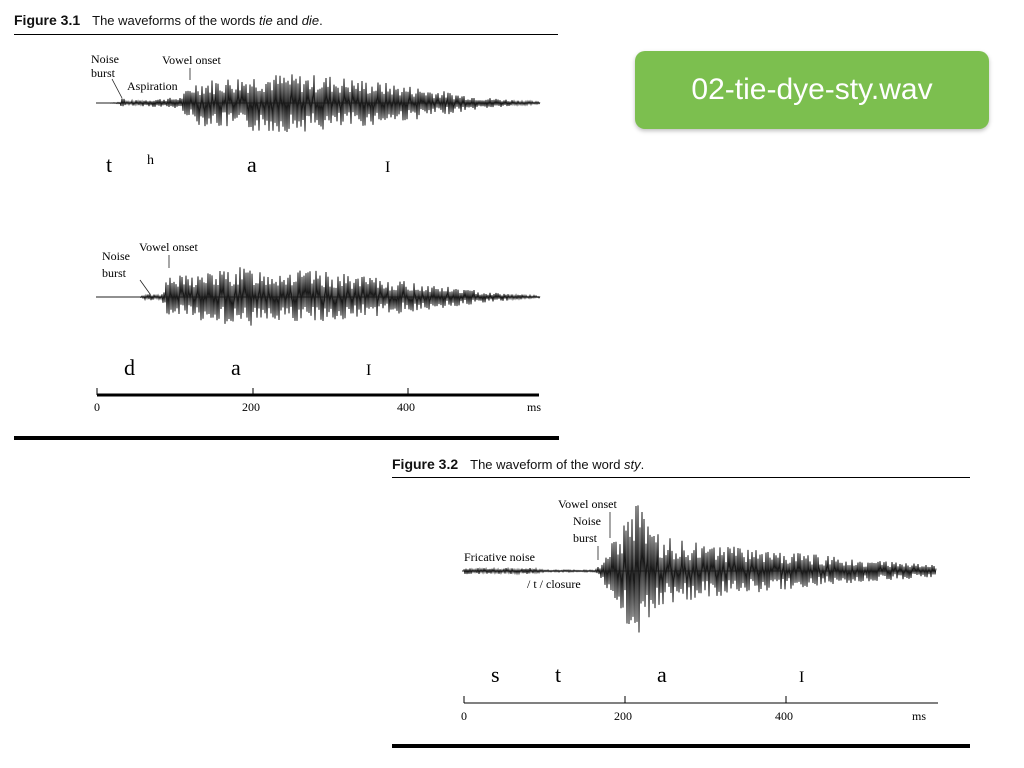 The height and width of the screenshot is (768, 1024). I want to click on tie-annotation-noise: Noise, so click(105, 59).